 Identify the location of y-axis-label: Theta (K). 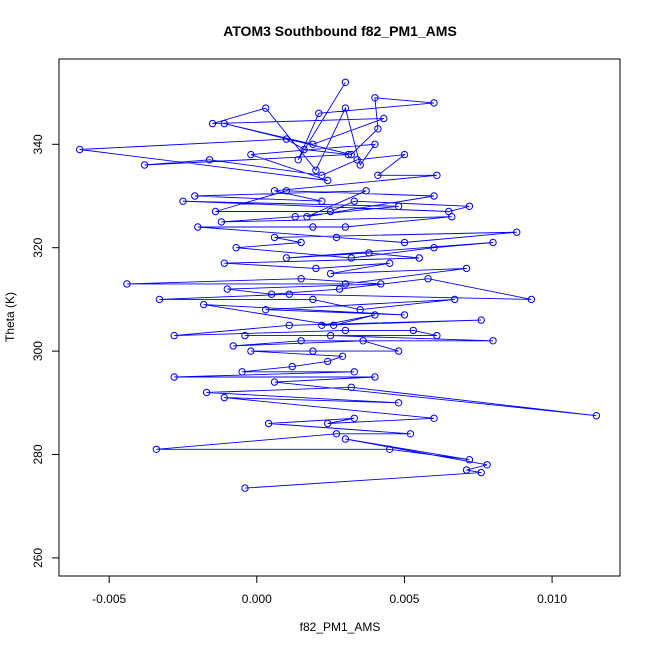
(10, 317).